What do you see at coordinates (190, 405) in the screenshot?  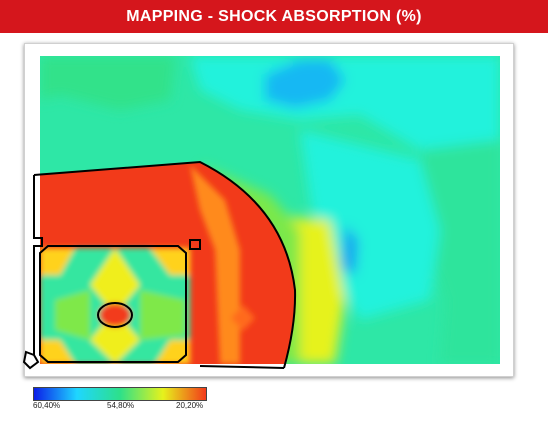 I see `legend-label-max: 20,20%` at bounding box center [190, 405].